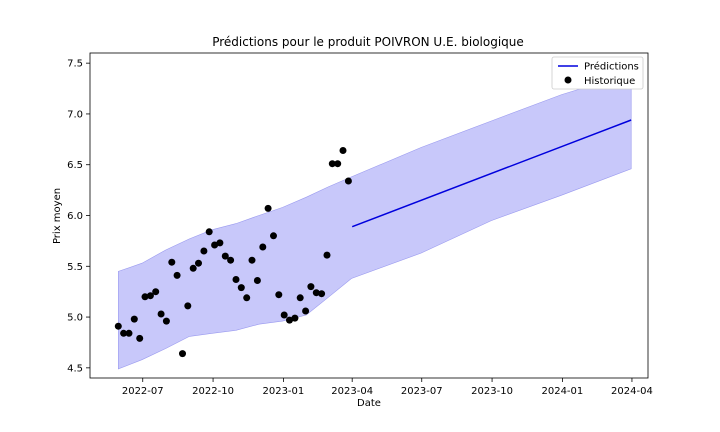 The height and width of the screenshot is (432, 720). What do you see at coordinates (492, 391) in the screenshot?
I see `x-tick-label: 2023-10` at bounding box center [492, 391].